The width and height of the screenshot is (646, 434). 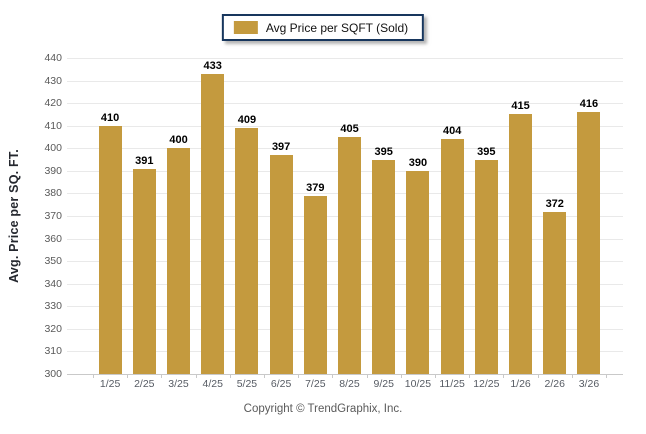 What do you see at coordinates (53, 374) in the screenshot?
I see `y-tick-label: 300` at bounding box center [53, 374].